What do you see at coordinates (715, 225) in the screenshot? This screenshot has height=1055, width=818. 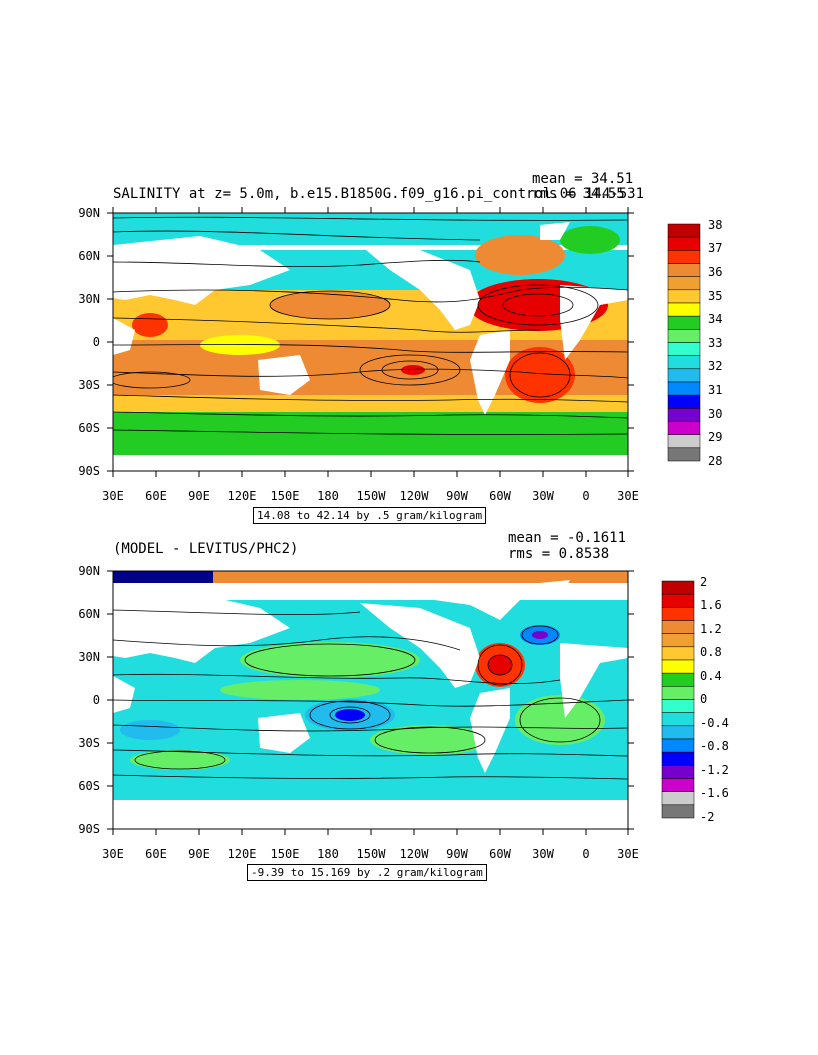 I see `colorbar-label: 38` at bounding box center [715, 225].